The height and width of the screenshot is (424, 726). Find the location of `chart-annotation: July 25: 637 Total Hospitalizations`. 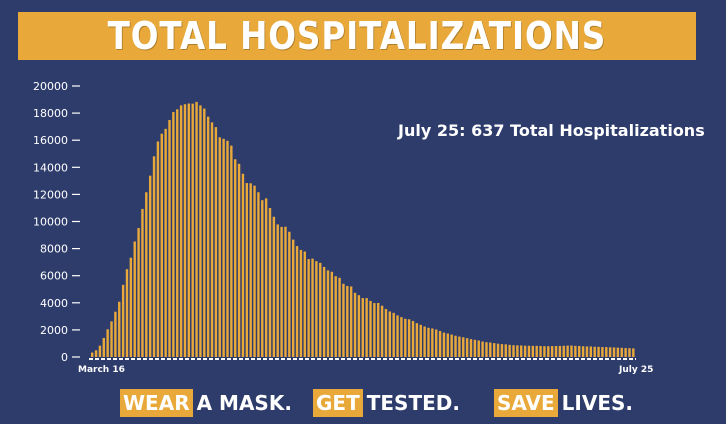

chart-annotation: July 25: 637 Total Hospitalizations is located at coordinates (551, 130).